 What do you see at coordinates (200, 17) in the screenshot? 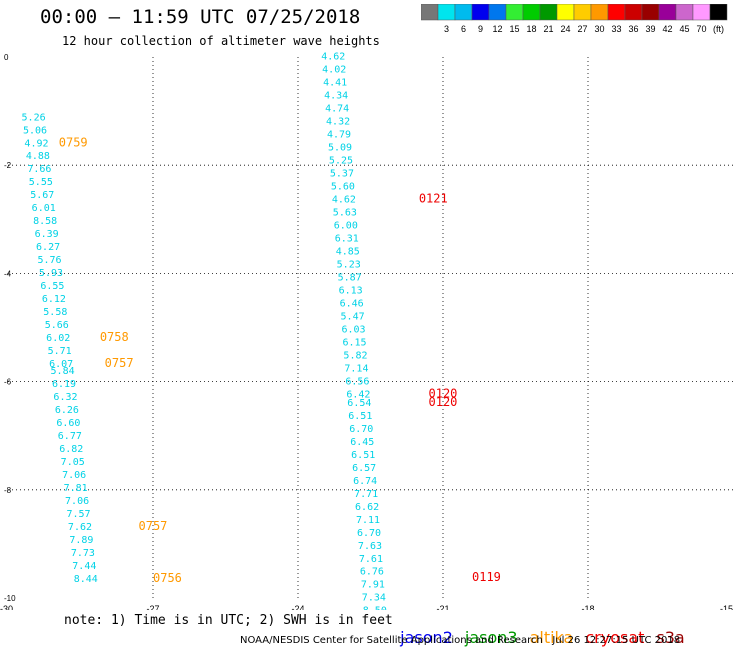
I see `page-title: 00:00 — 11:59 UTC 07/25/2018` at bounding box center [200, 17].